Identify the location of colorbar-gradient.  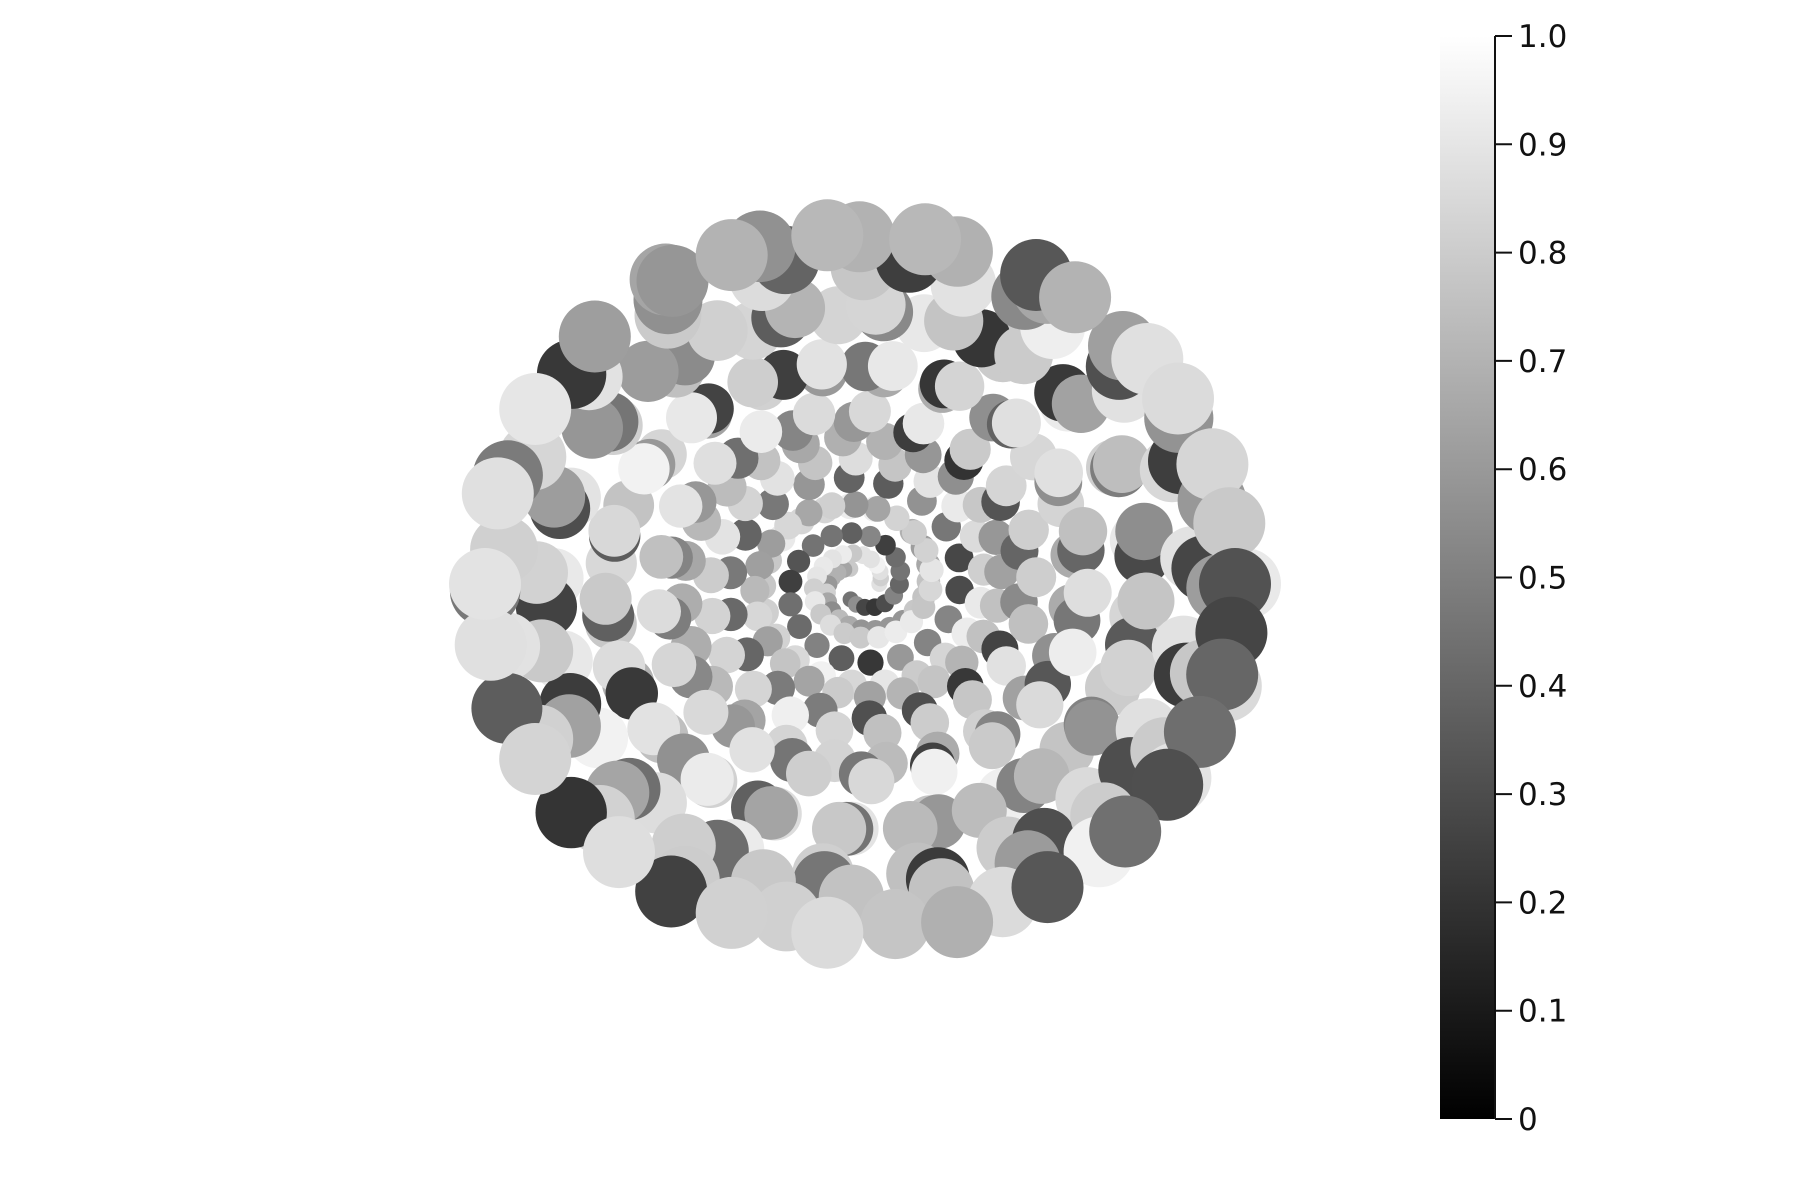
(1467, 577).